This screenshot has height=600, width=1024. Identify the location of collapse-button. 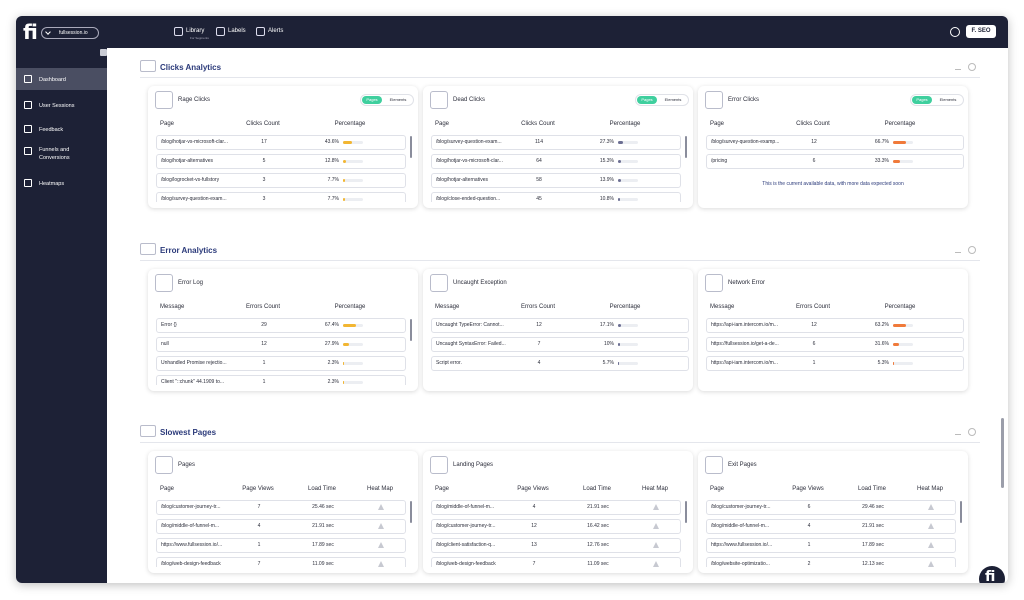
(103, 52).